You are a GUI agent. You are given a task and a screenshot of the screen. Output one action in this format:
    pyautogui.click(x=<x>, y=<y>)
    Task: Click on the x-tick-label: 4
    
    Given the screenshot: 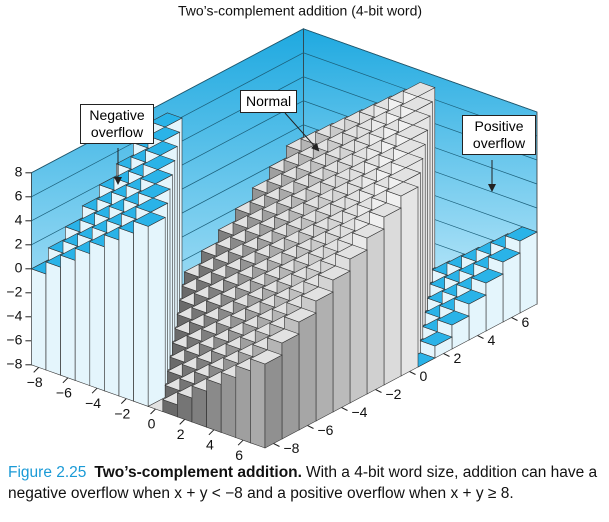 What is the action you would take?
    pyautogui.click(x=210, y=445)
    